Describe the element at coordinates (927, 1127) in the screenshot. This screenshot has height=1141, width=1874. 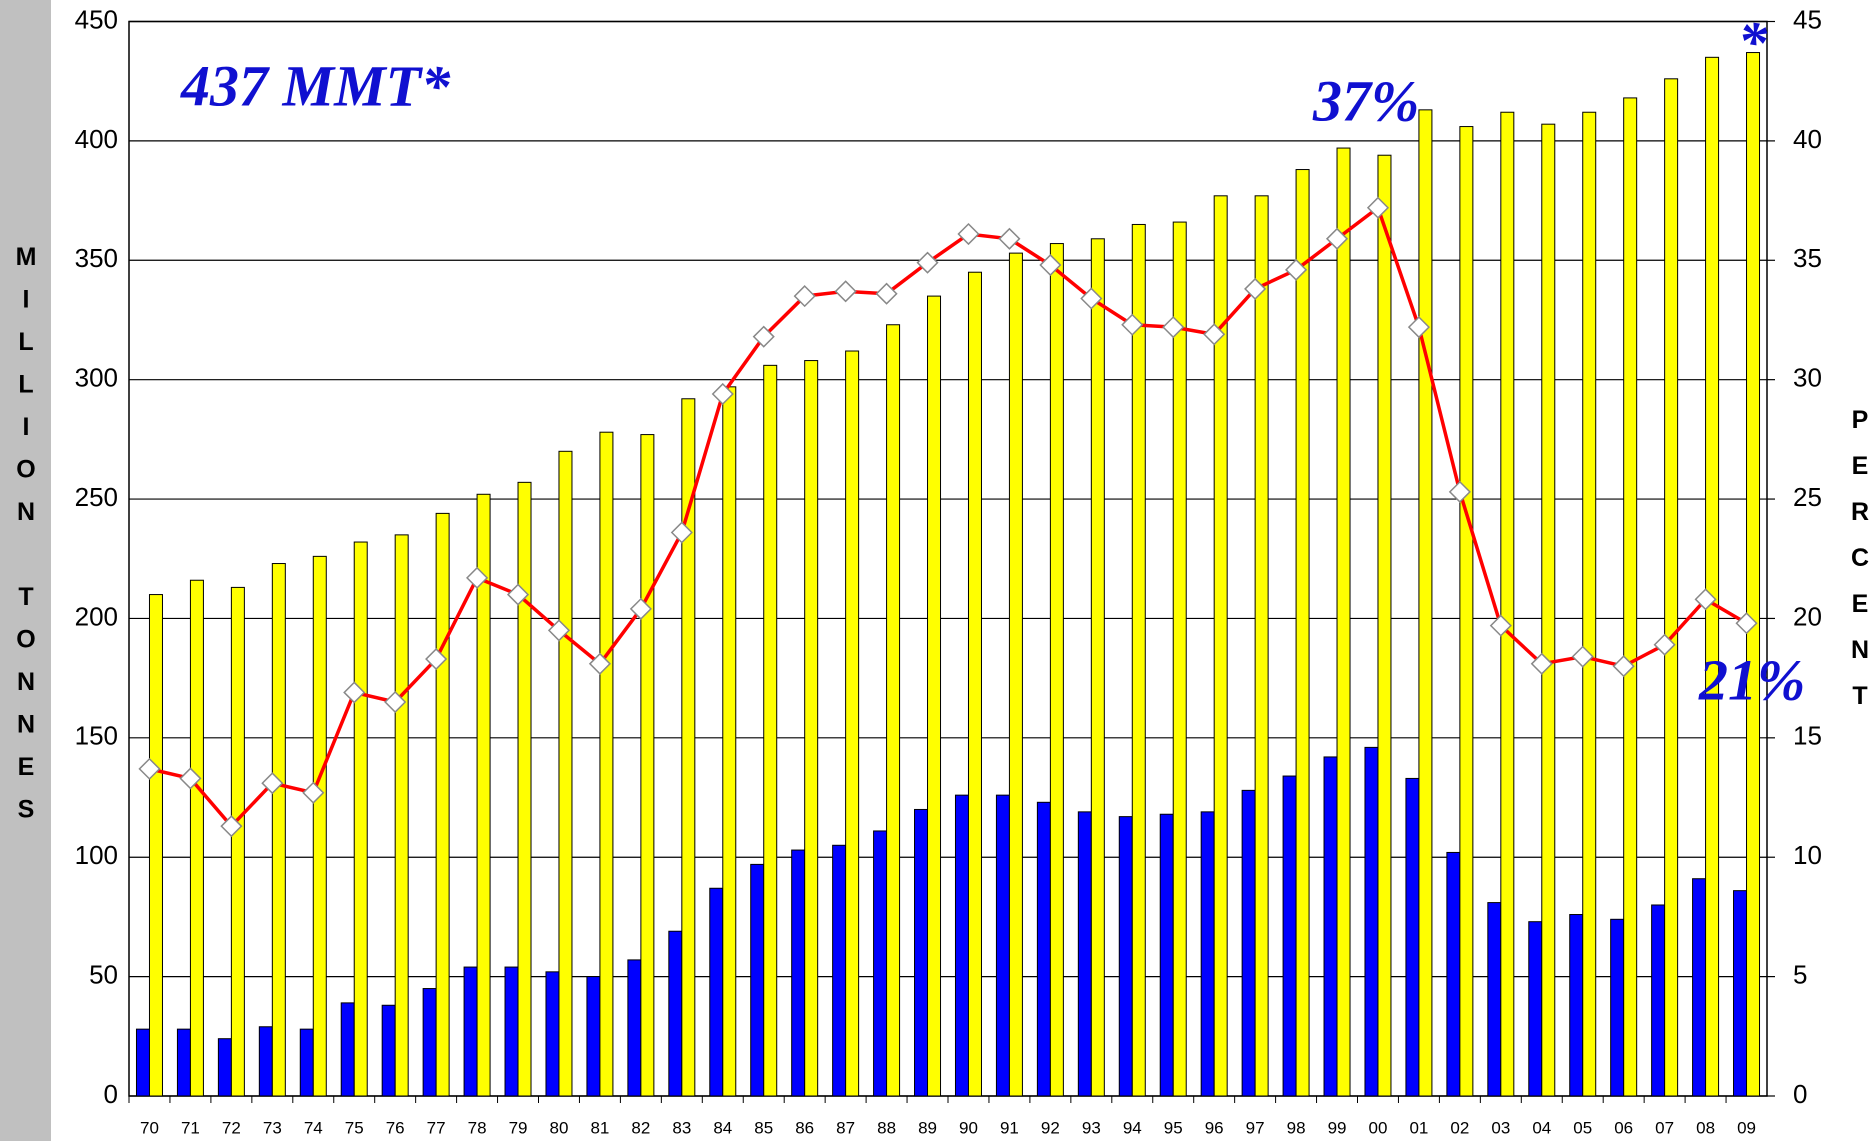
I see `x-tick-label: 89` at that location.